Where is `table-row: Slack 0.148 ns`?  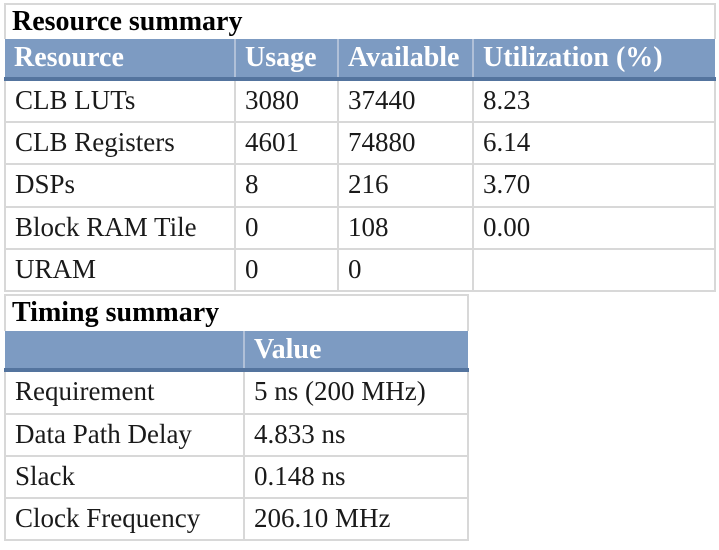 table-row: Slack 0.148 ns is located at coordinates (237, 477).